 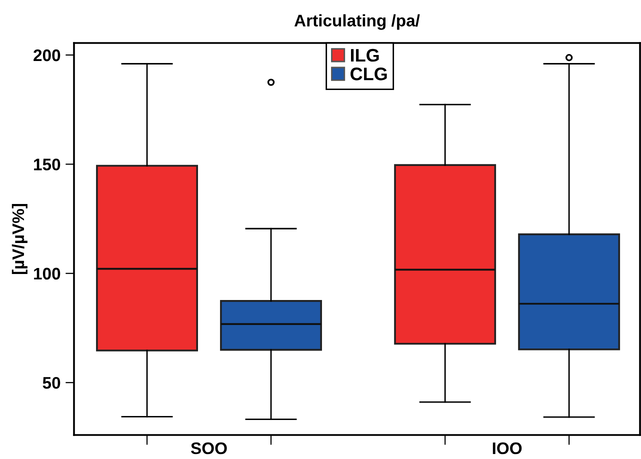 What do you see at coordinates (47, 274) in the screenshot?
I see `y-tick-label: 100` at bounding box center [47, 274].